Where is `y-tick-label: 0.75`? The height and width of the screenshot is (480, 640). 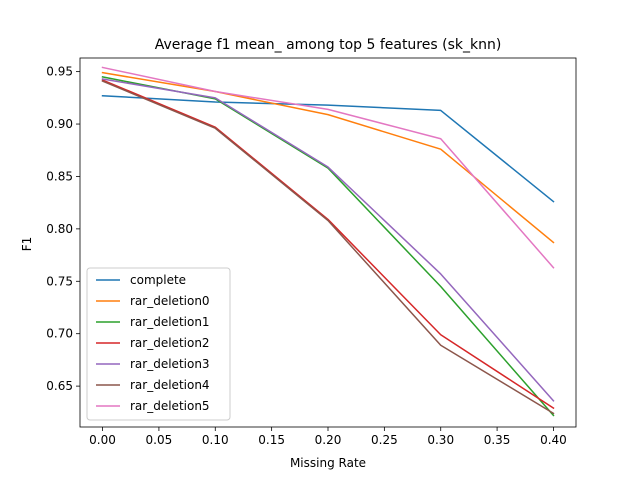 y-tick-label: 0.75 is located at coordinates (59, 281).